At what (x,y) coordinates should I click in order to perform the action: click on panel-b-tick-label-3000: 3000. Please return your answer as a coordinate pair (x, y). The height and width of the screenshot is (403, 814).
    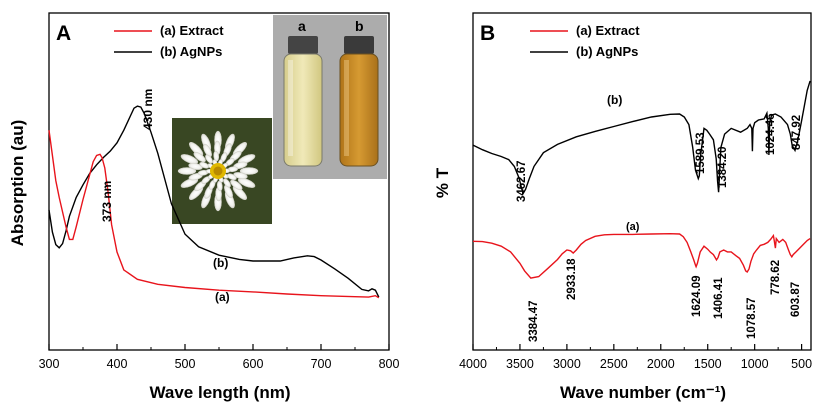
    Looking at the image, I should click on (567, 364).